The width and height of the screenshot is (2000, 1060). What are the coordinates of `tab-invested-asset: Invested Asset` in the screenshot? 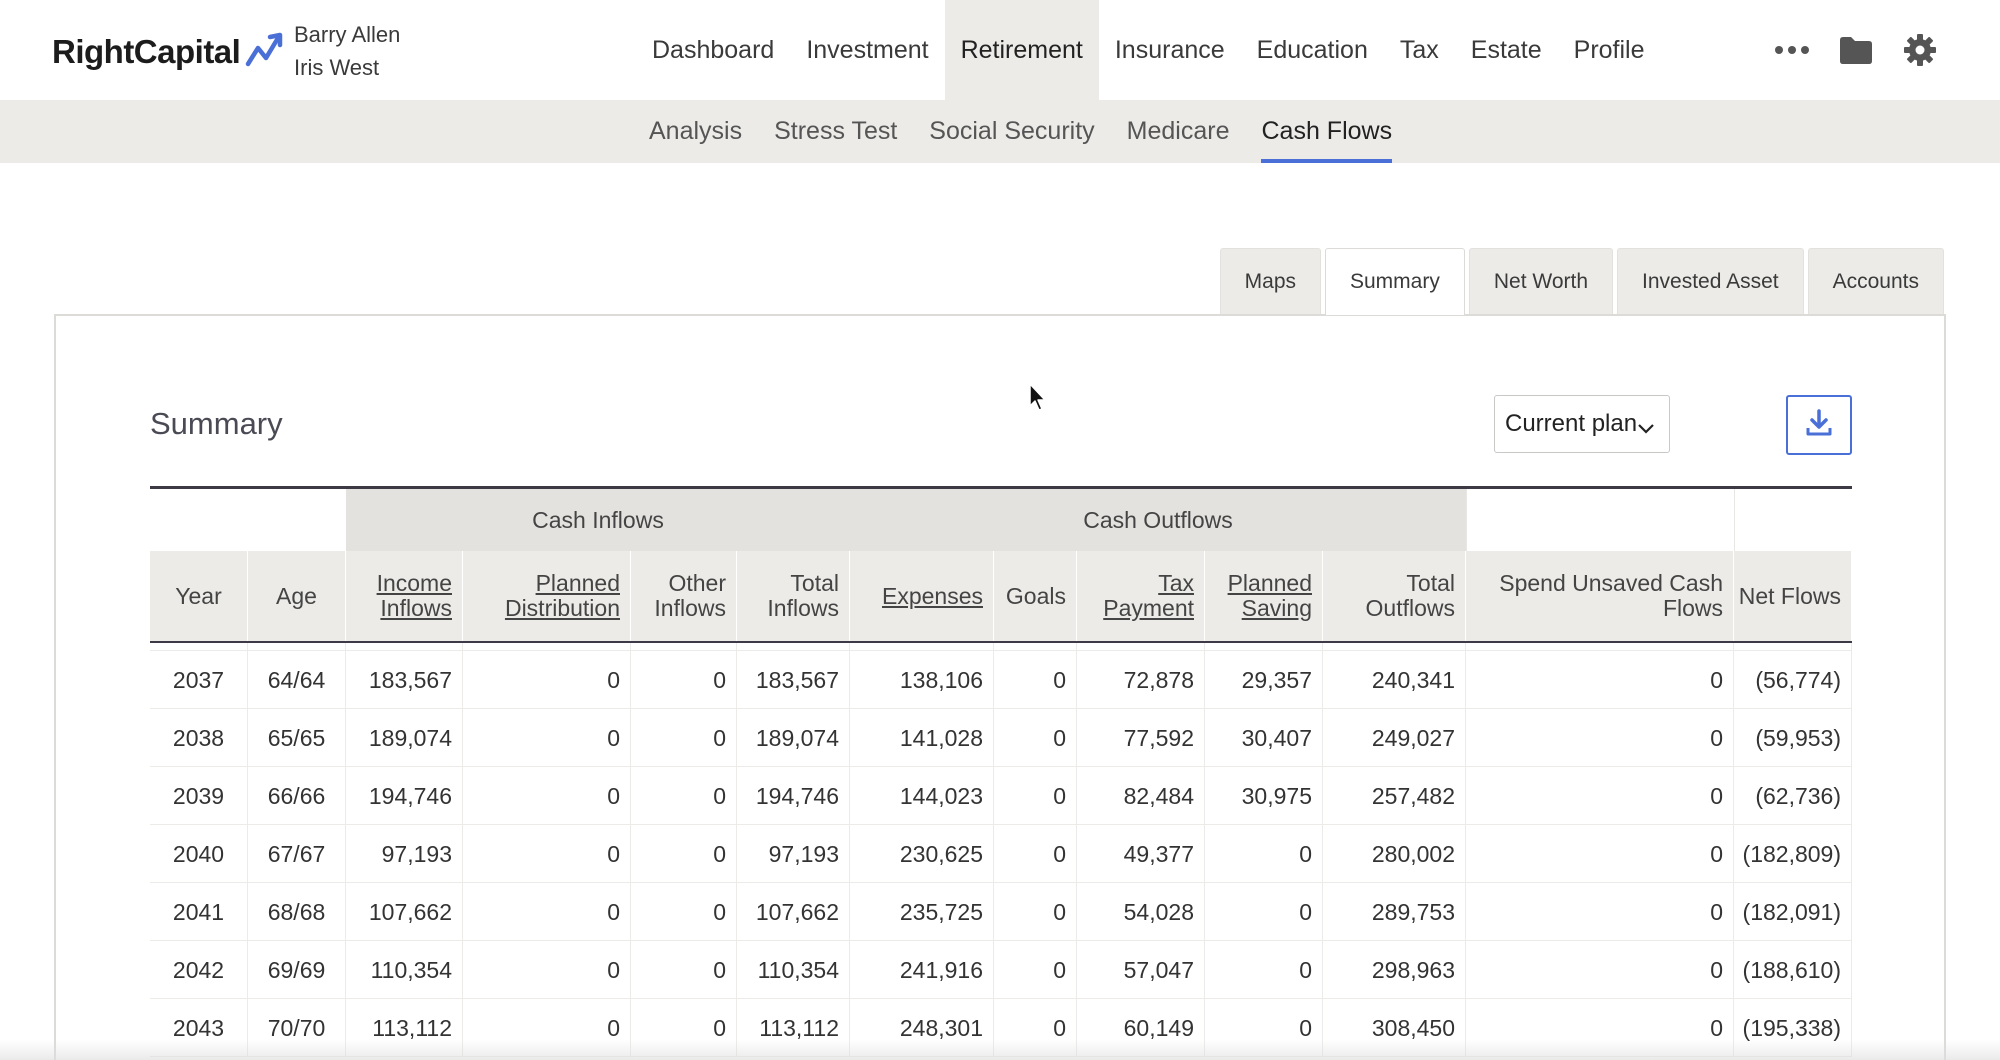 It's located at (1710, 281).